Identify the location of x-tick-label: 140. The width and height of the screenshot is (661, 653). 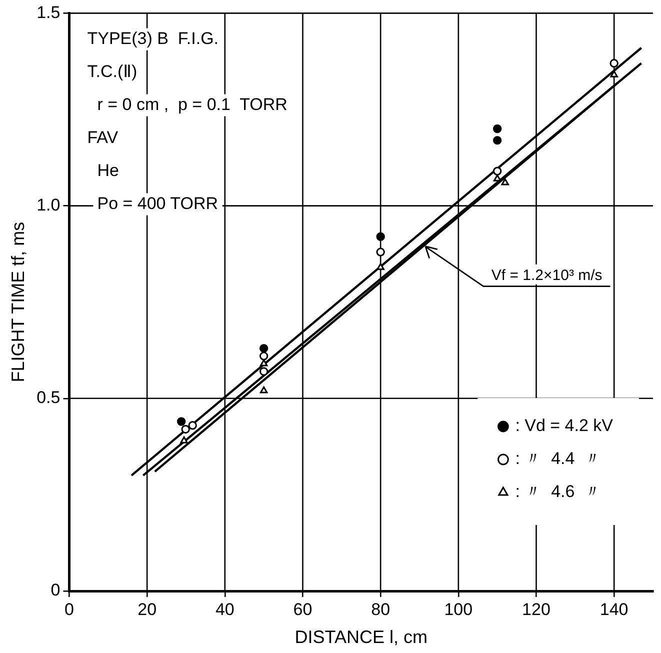
(614, 609).